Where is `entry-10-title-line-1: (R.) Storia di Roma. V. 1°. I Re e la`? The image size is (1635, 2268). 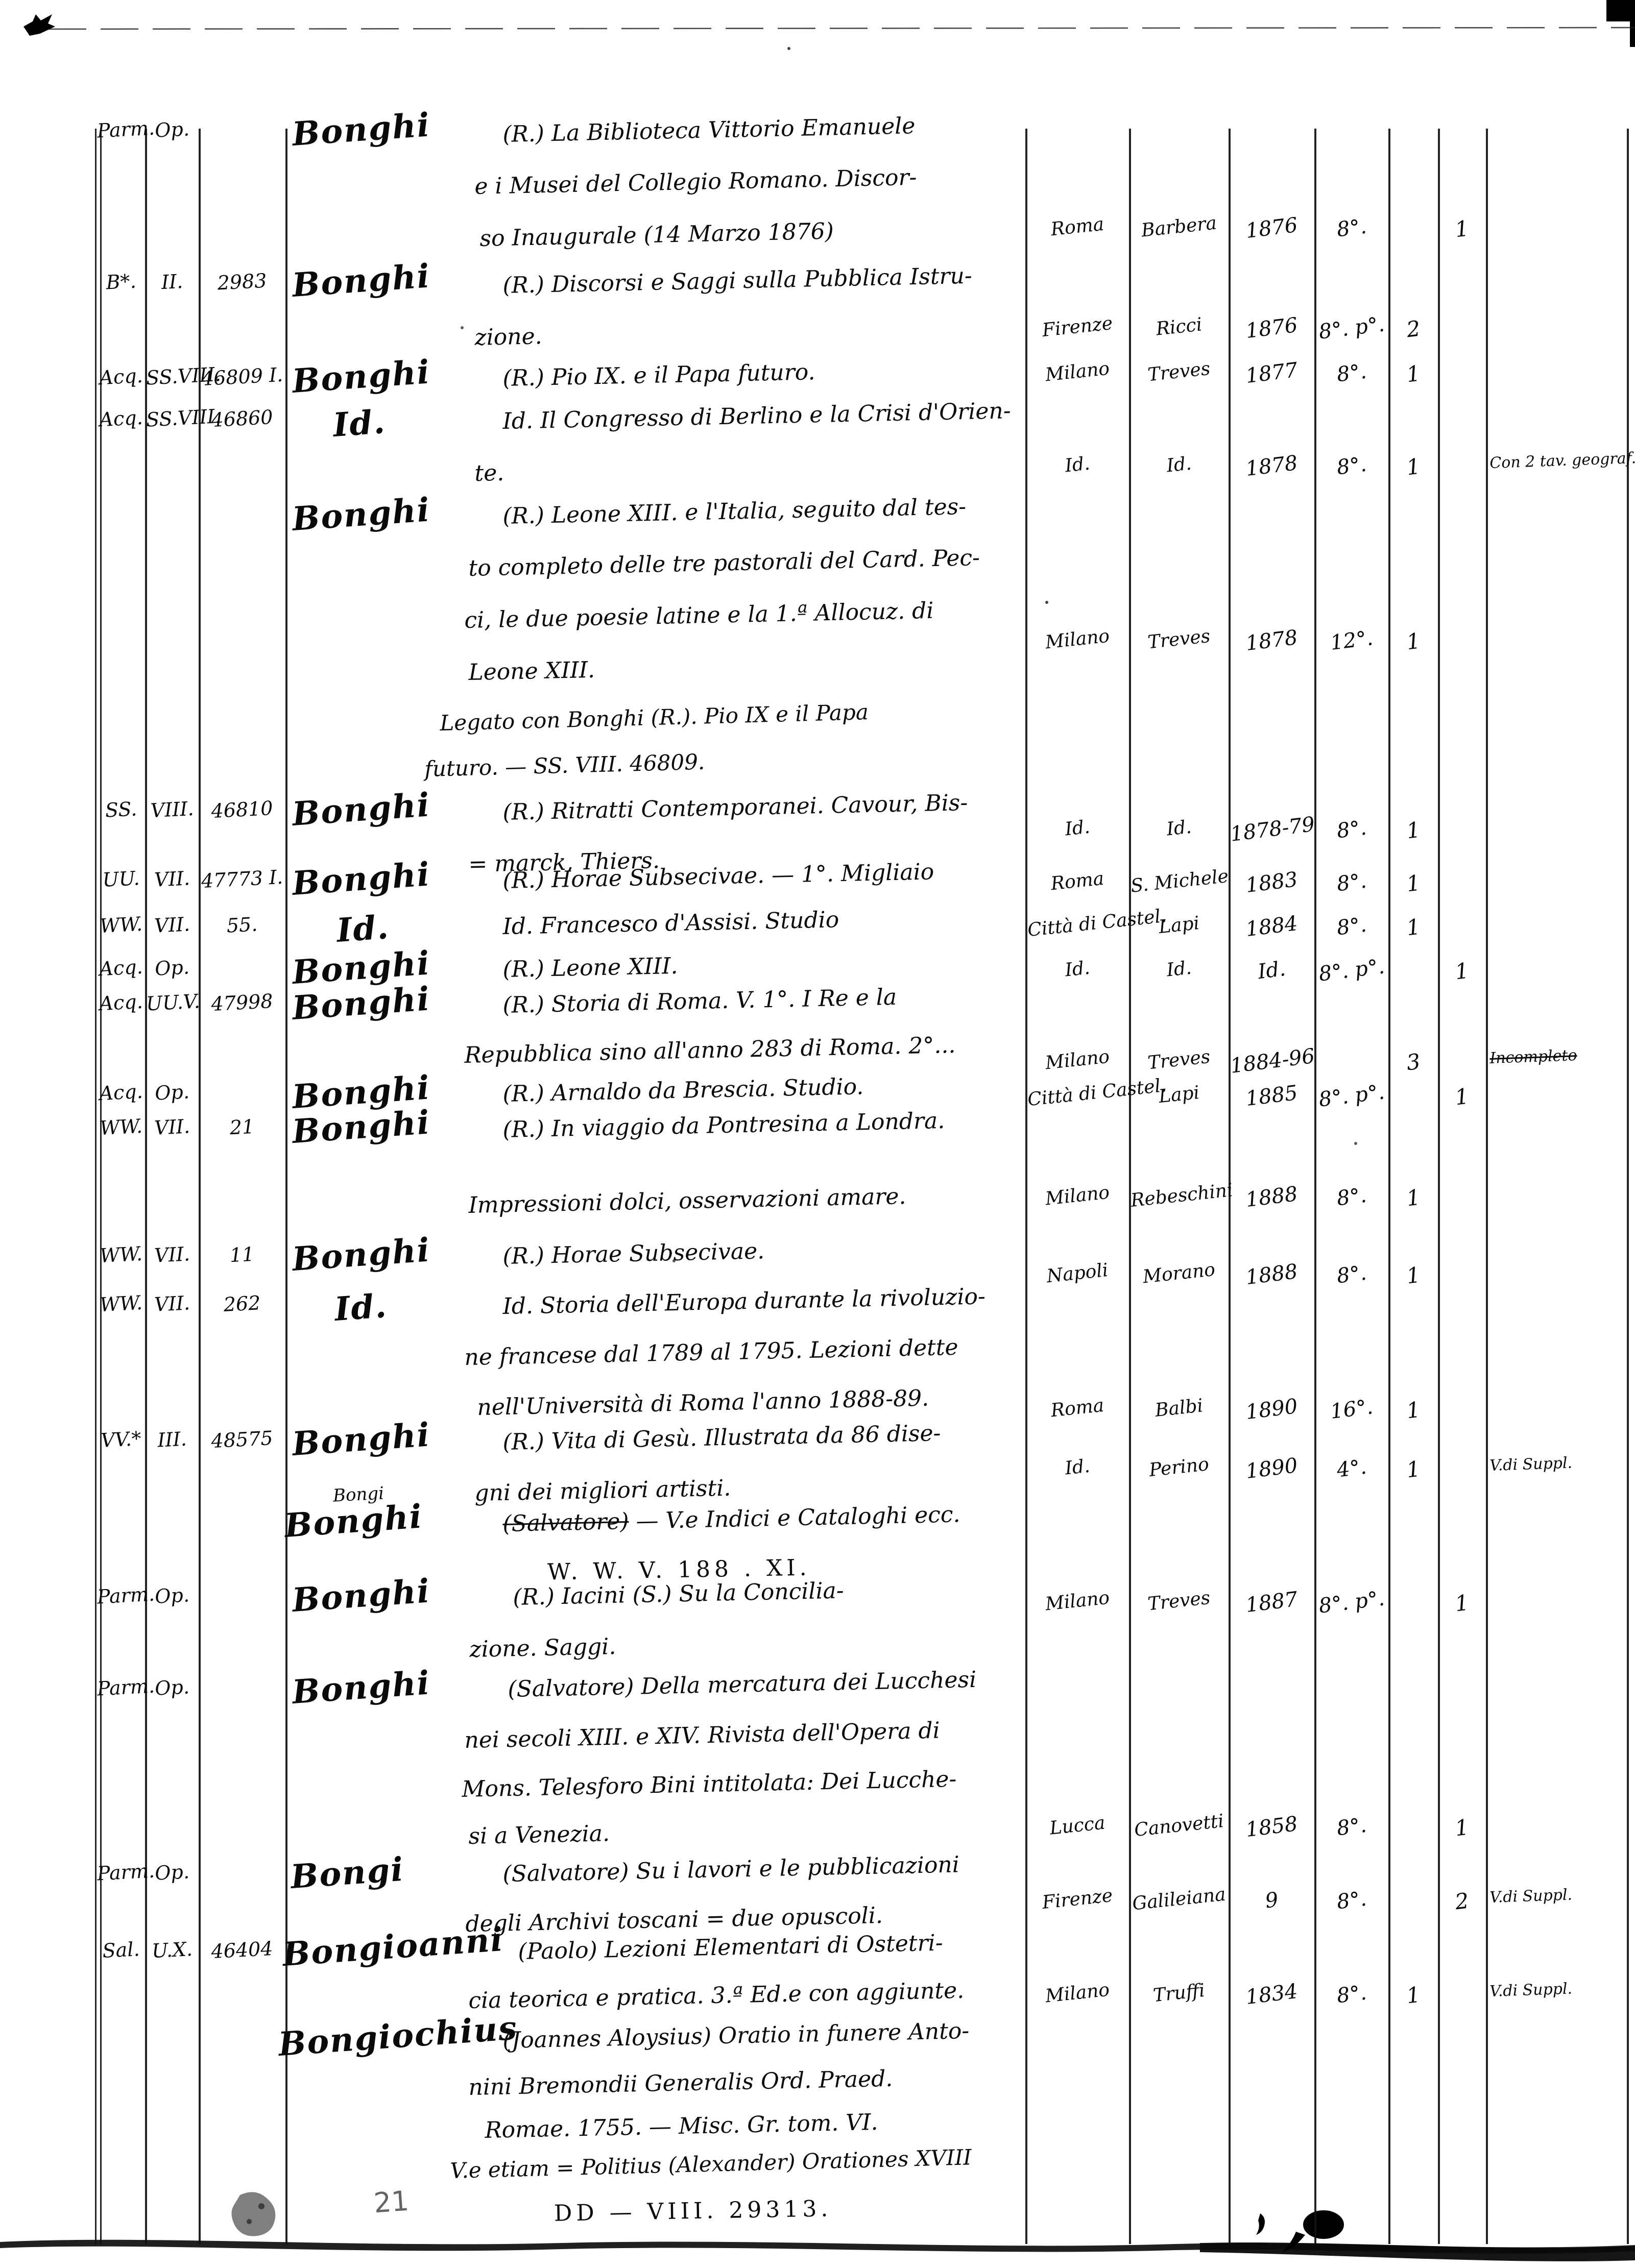
entry-10-title-line-1: (R.) Storia di Roma. V. 1°. I Re e la is located at coordinates (699, 1001).